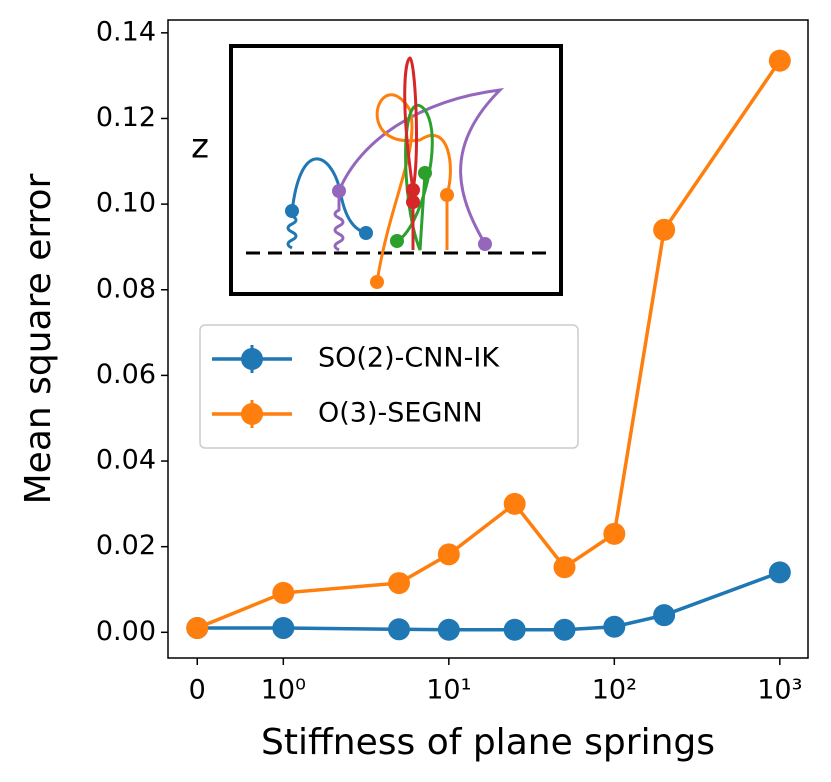  I want to click on legend-box, so click(389, 386).